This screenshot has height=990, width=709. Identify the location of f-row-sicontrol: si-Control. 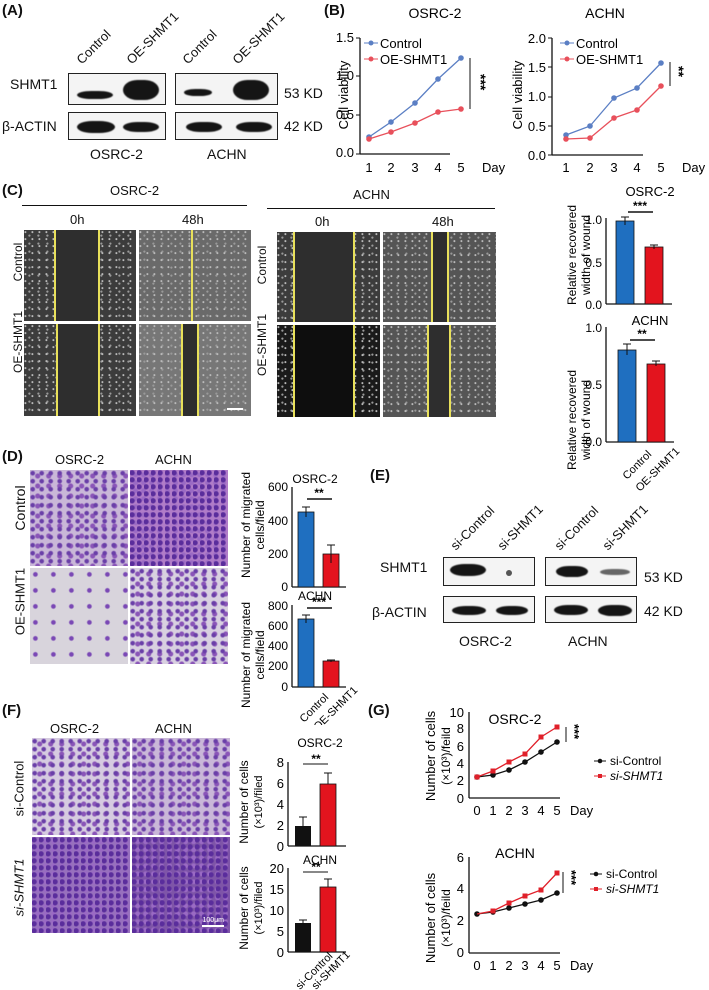
(19, 788).